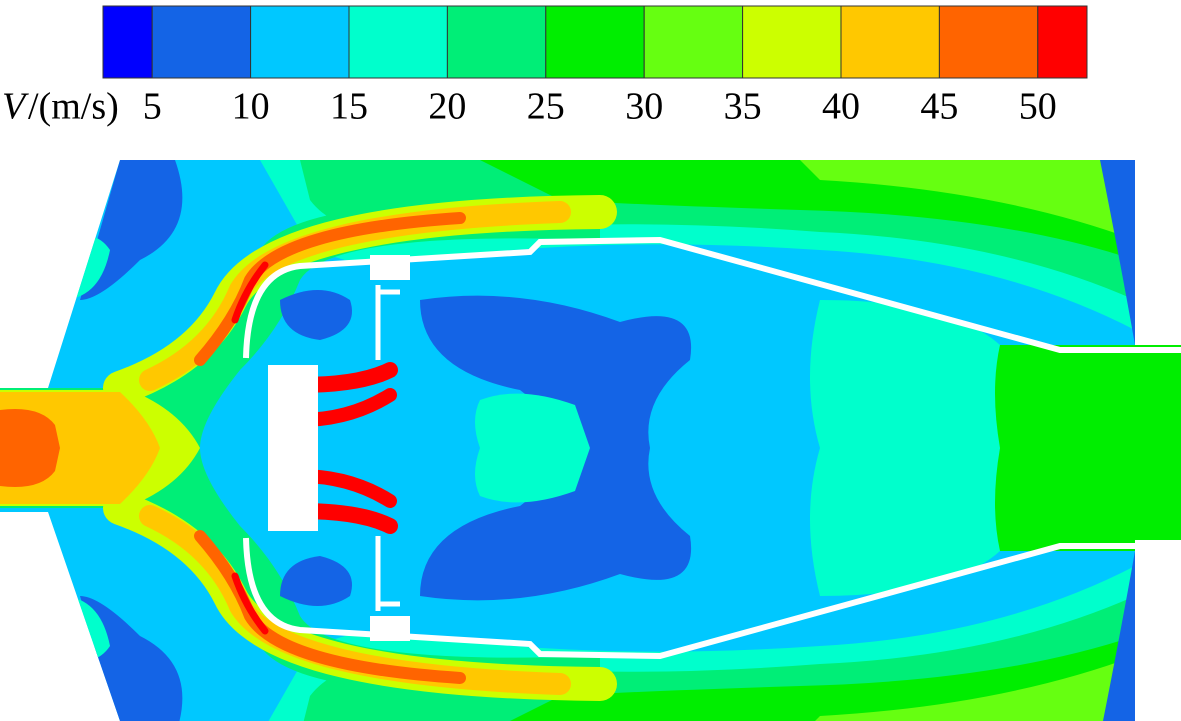  Describe the element at coordinates (1038, 107) in the screenshot. I see `colorbar-tick-label: 50` at that location.